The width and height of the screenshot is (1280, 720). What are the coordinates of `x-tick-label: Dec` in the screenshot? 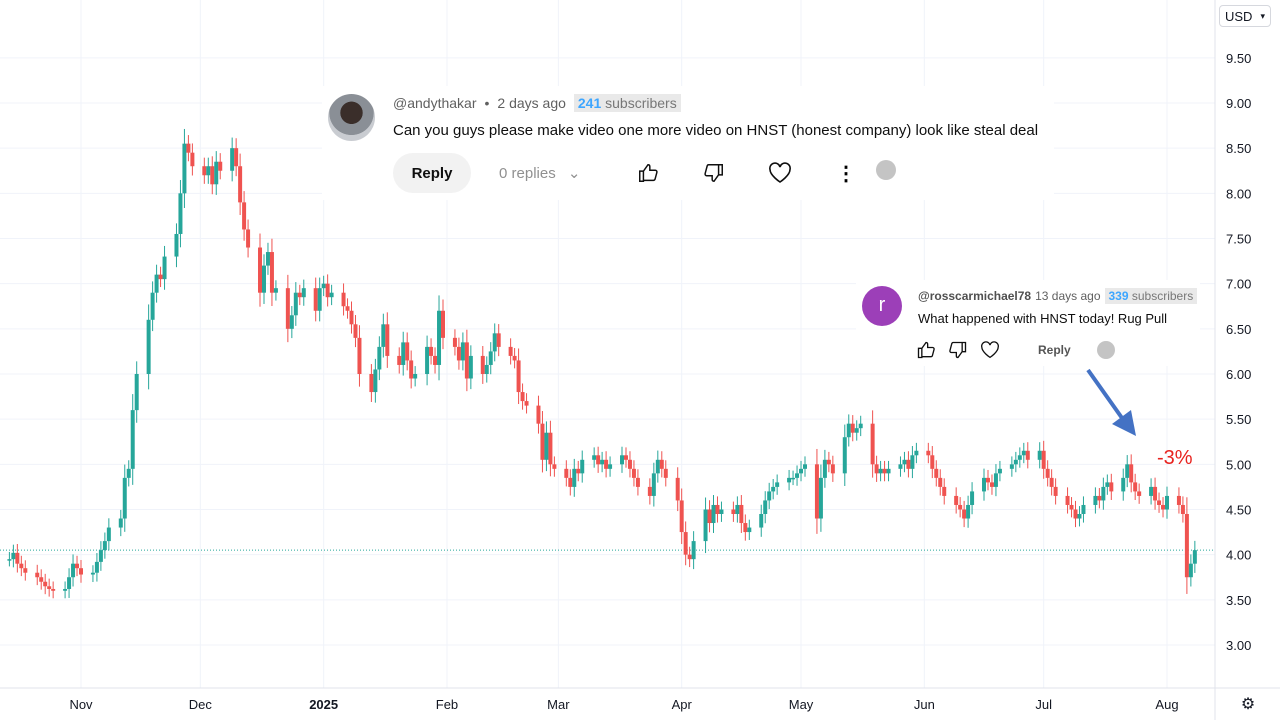 It's located at (201, 704).